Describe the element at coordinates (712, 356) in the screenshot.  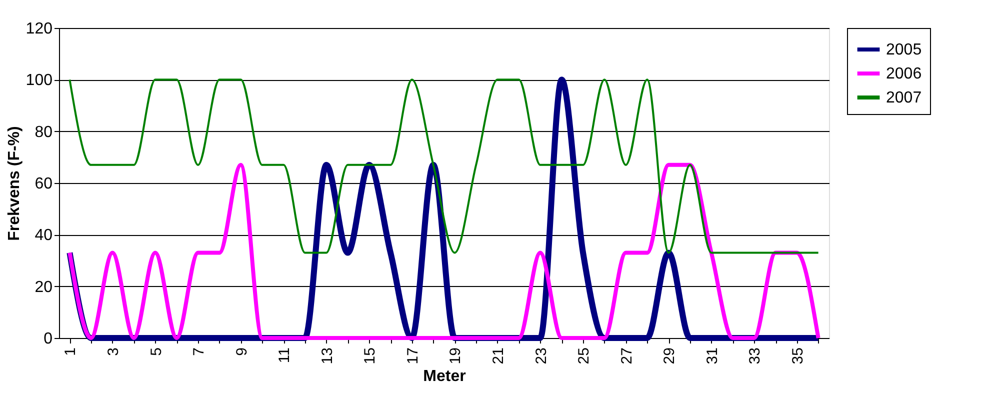
I see `x-tick-label: 31` at that location.